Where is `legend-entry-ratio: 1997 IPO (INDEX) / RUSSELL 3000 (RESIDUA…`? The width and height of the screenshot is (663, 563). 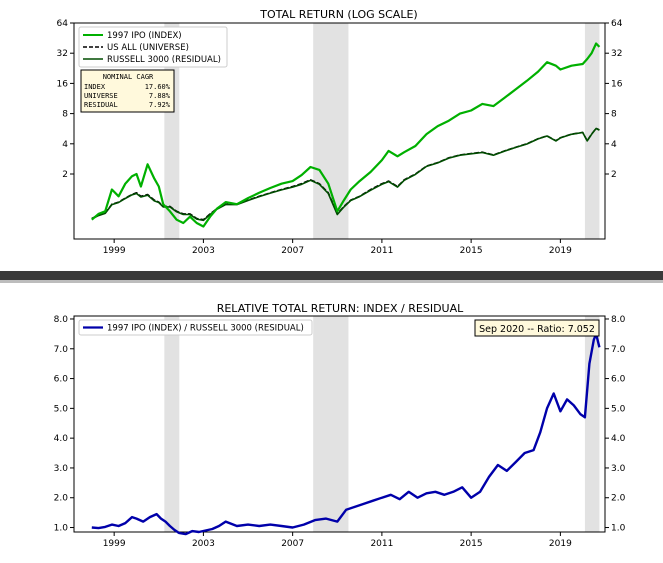 legend-entry-ratio: 1997 IPO (INDEX) / RUSSELL 3000 (RESIDUA… is located at coordinates (205, 329).